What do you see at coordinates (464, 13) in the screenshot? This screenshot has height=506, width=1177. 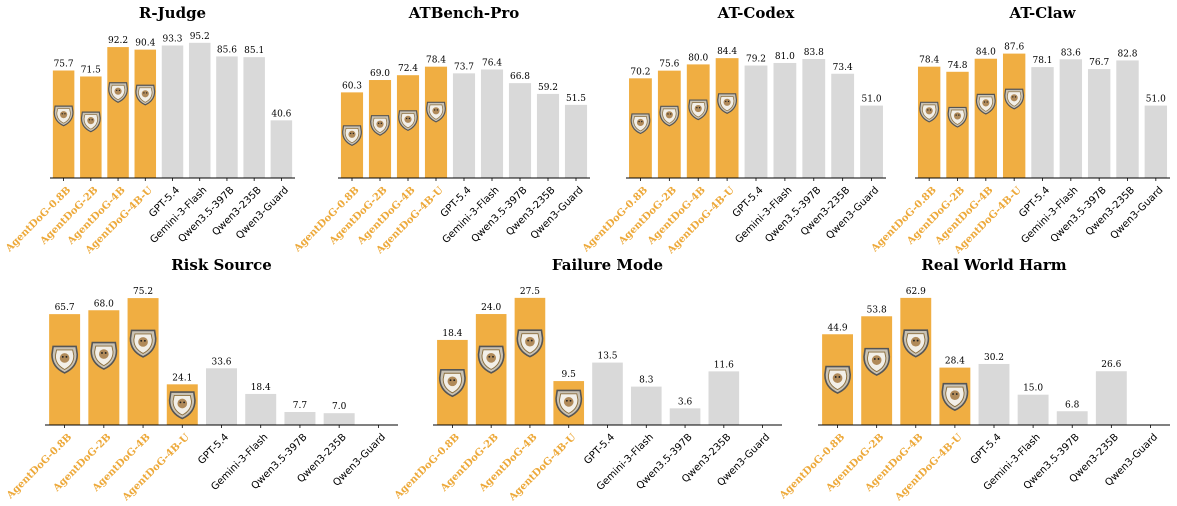 I see `chart-title: ATBench-Pro` at bounding box center [464, 13].